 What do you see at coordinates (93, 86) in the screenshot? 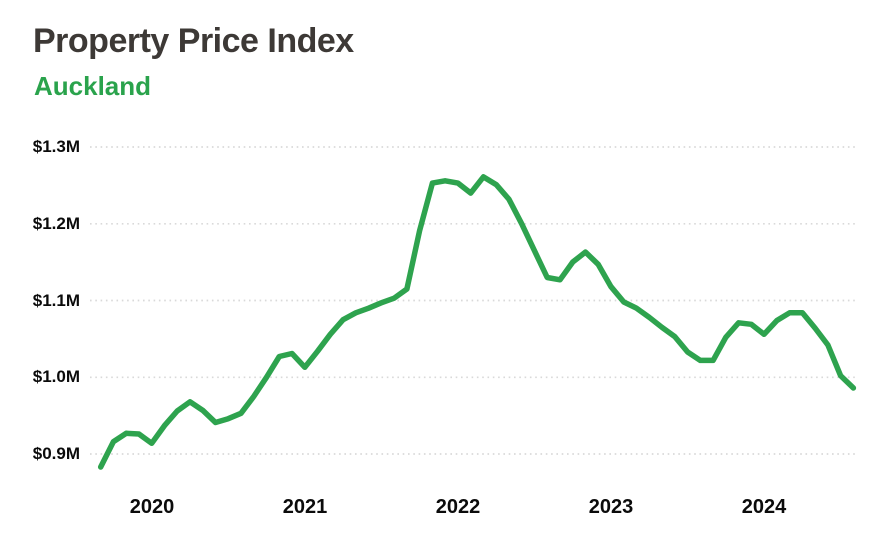
I see `chart-subtitle: Auckland` at bounding box center [93, 86].